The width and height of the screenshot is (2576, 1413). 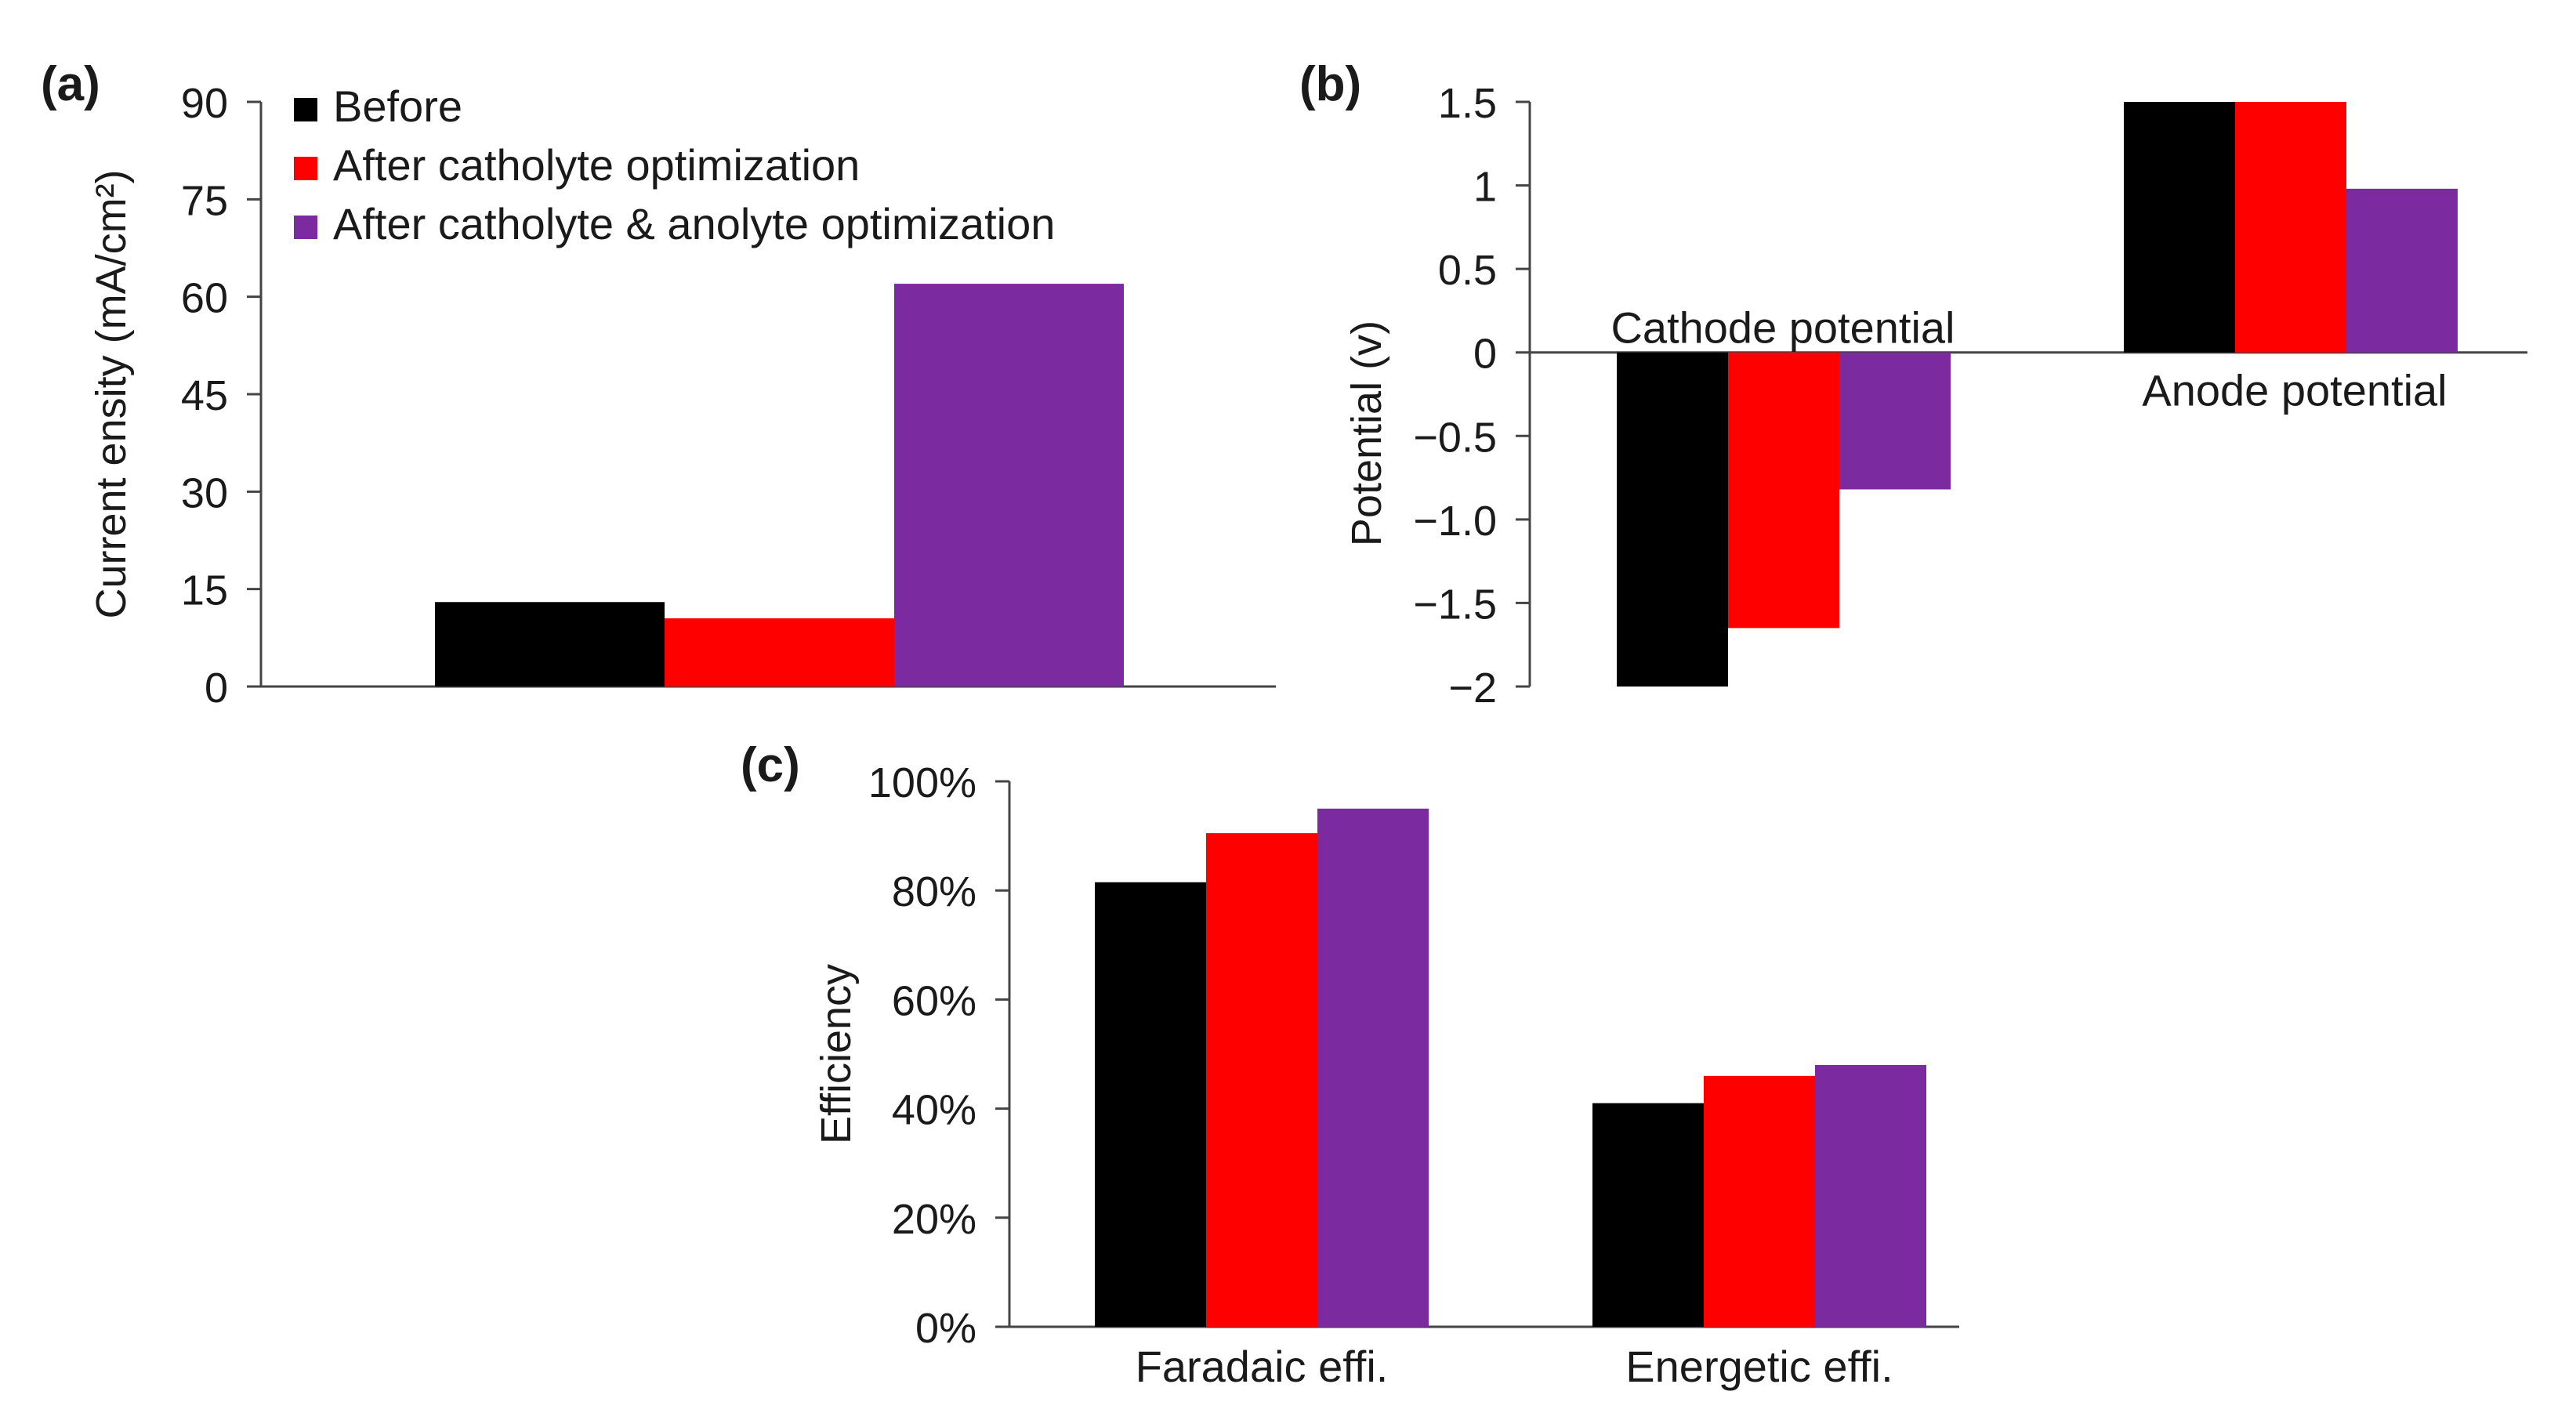 I want to click on y-tick-label: −1.5, so click(x=1455, y=604).